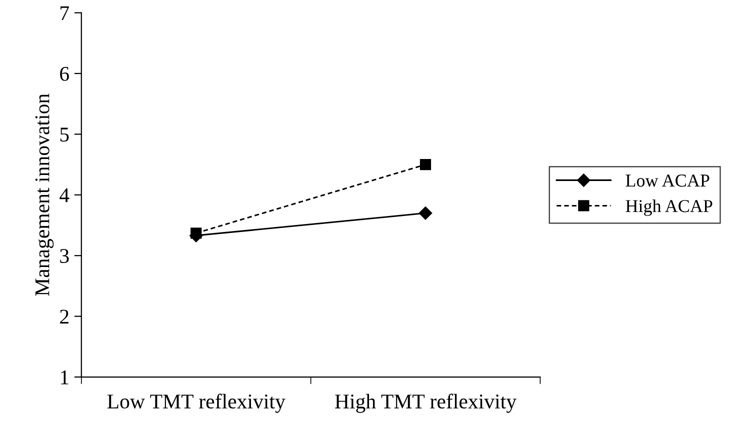 The height and width of the screenshot is (426, 740). Describe the element at coordinates (64, 135) in the screenshot. I see `y-tick-label: 5` at that location.